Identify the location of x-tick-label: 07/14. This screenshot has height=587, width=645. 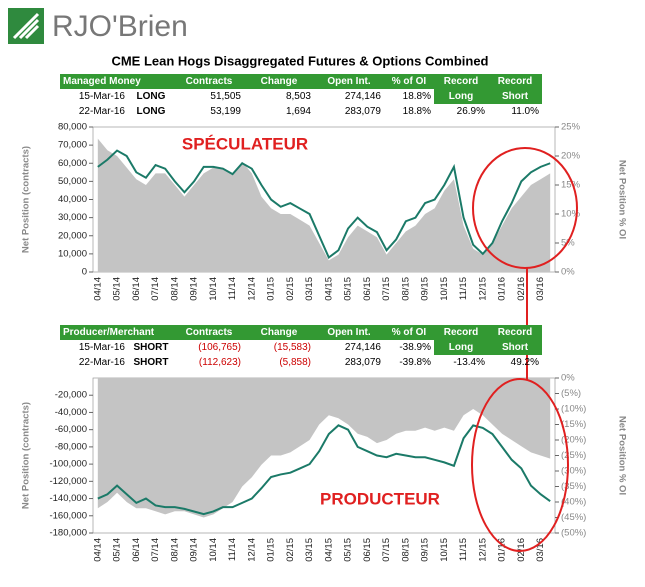
(155, 289).